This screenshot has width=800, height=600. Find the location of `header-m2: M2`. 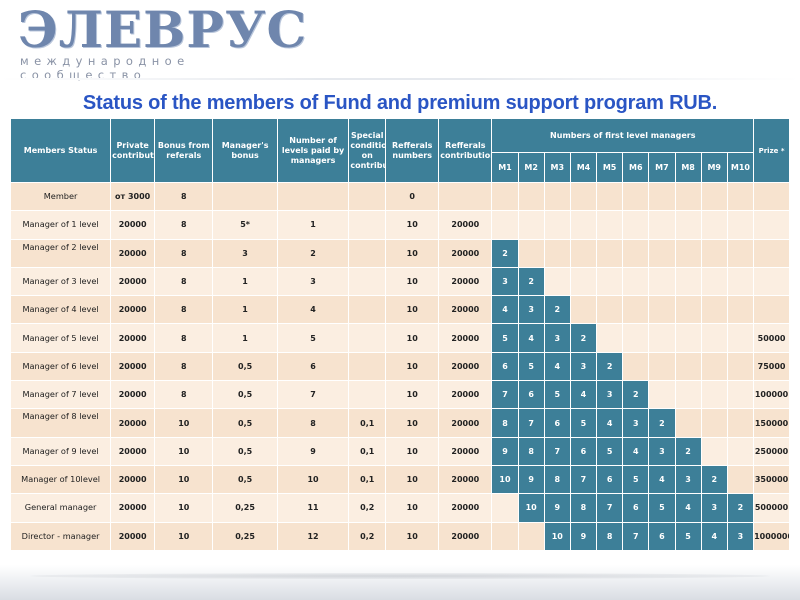

header-m2: M2 is located at coordinates (531, 167).